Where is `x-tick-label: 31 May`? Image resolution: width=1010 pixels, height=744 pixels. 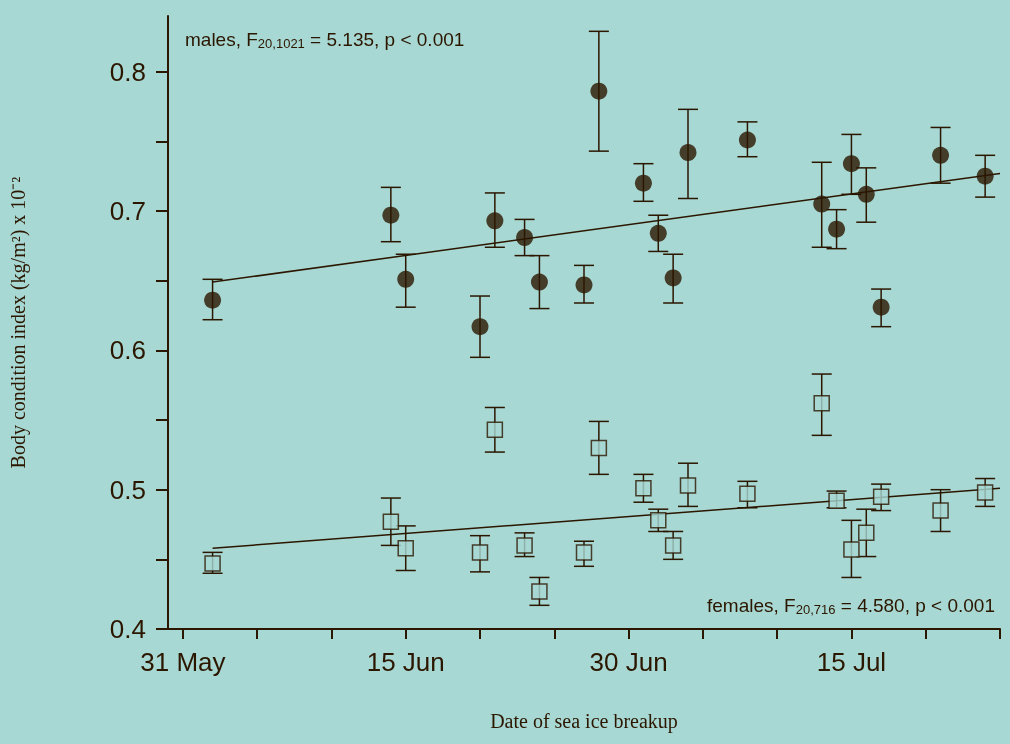 x-tick-label: 31 May is located at coordinates (183, 662).